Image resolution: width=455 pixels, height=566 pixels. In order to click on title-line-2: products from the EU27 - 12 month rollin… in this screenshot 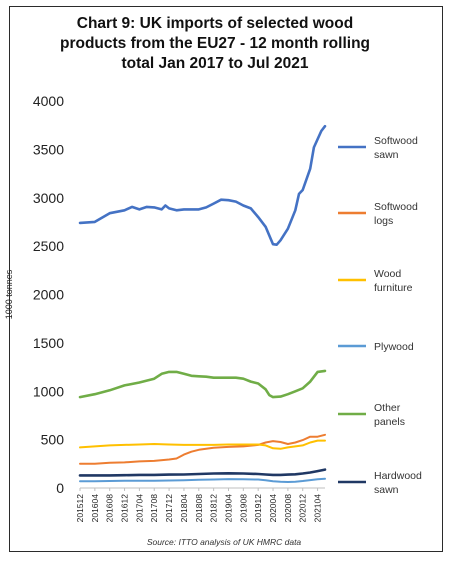, I will do `click(215, 43)`.